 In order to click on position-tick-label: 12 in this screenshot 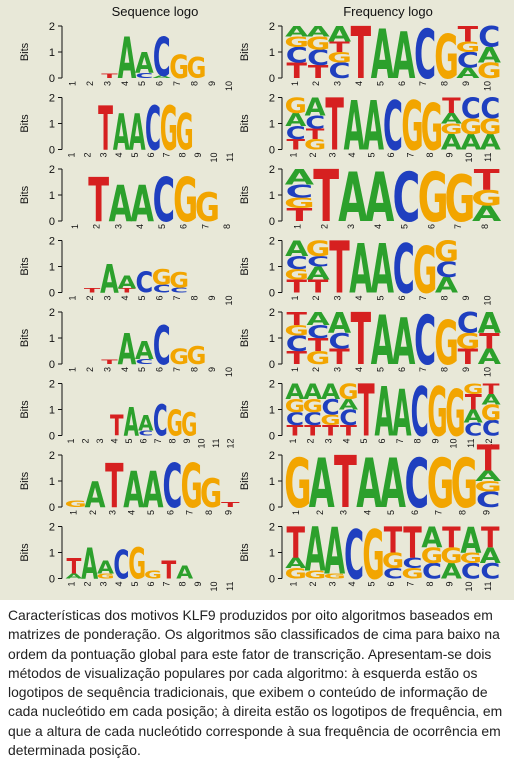, I will do `click(230, 444)`.